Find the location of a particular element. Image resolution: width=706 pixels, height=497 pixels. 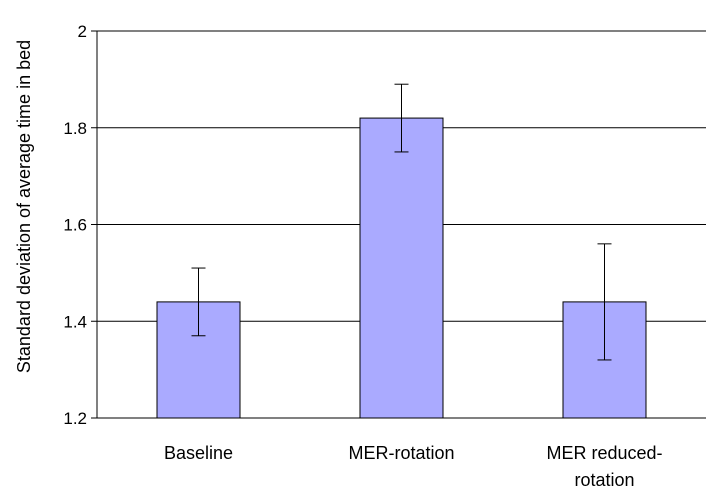

y-tick-label: 1.8 is located at coordinates (75, 128).